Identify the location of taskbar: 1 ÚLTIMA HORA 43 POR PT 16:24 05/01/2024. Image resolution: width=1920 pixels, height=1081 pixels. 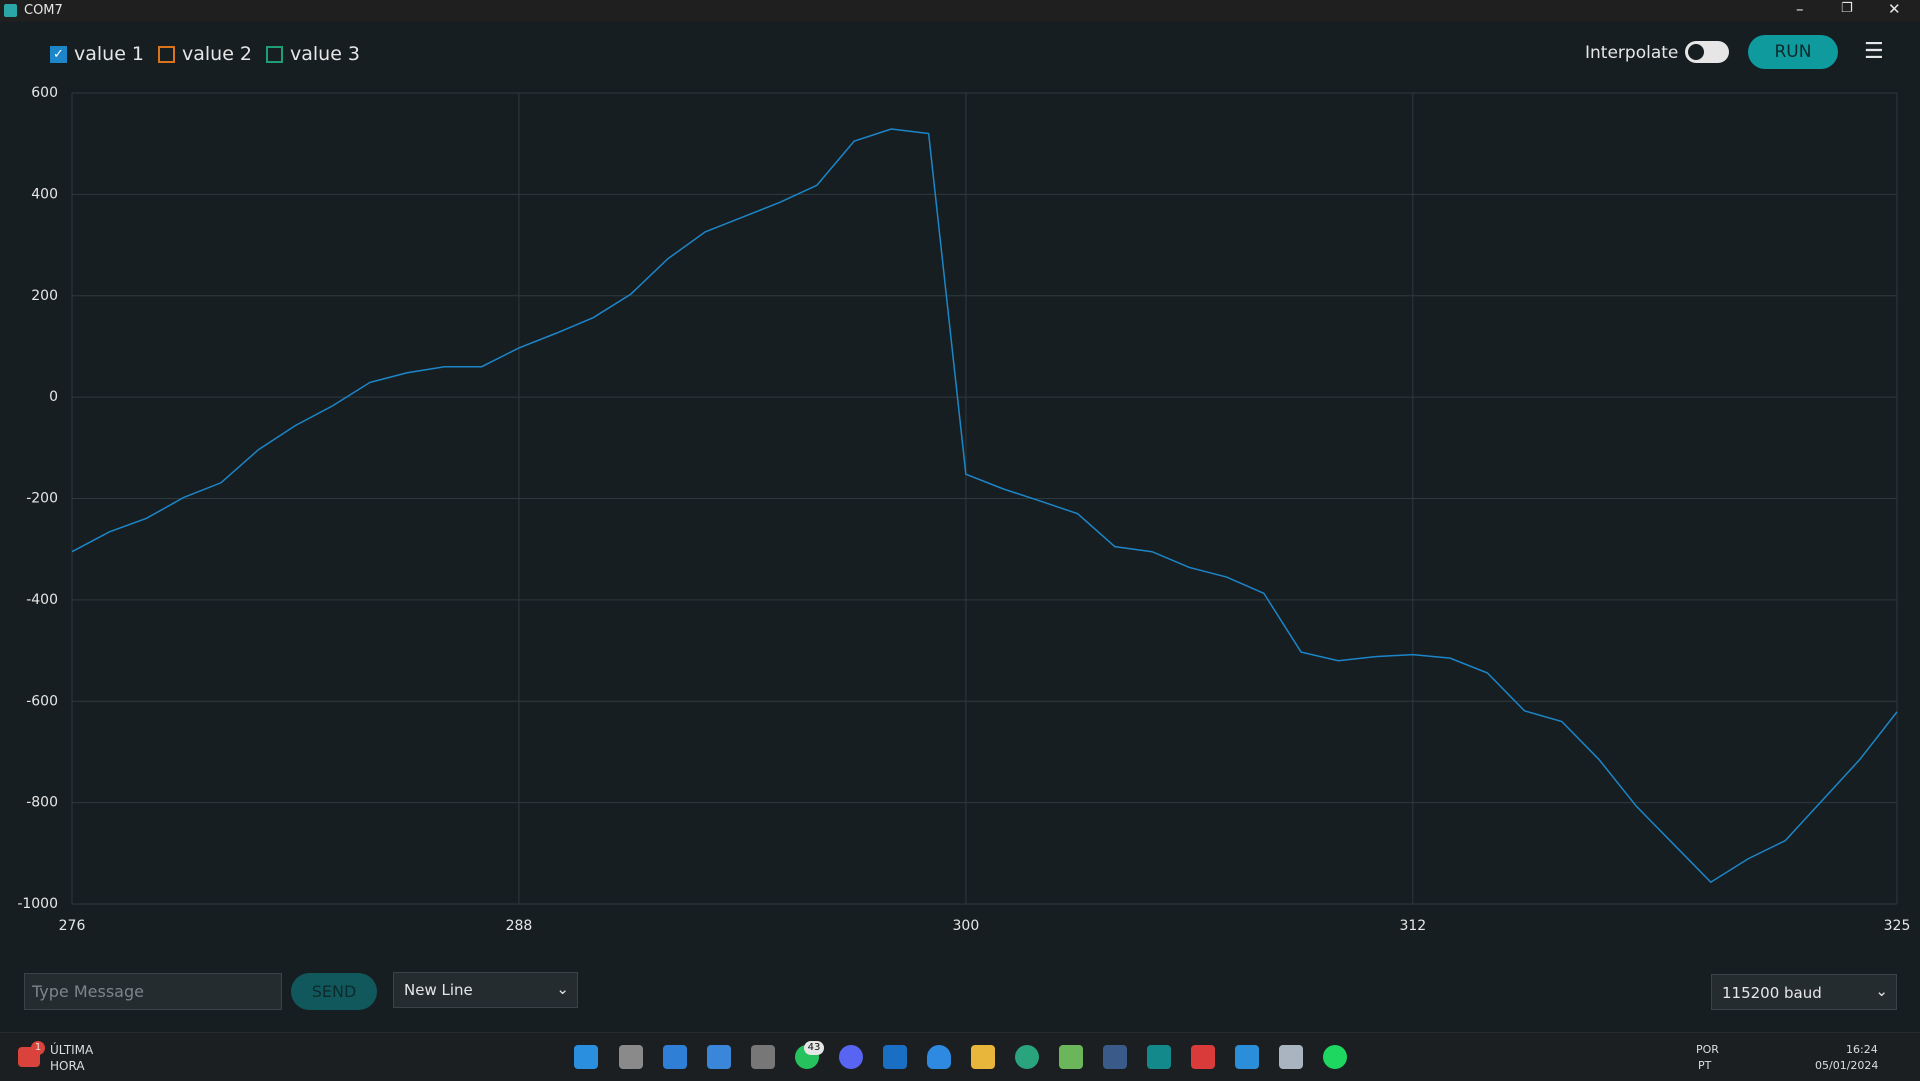
(960, 1056).